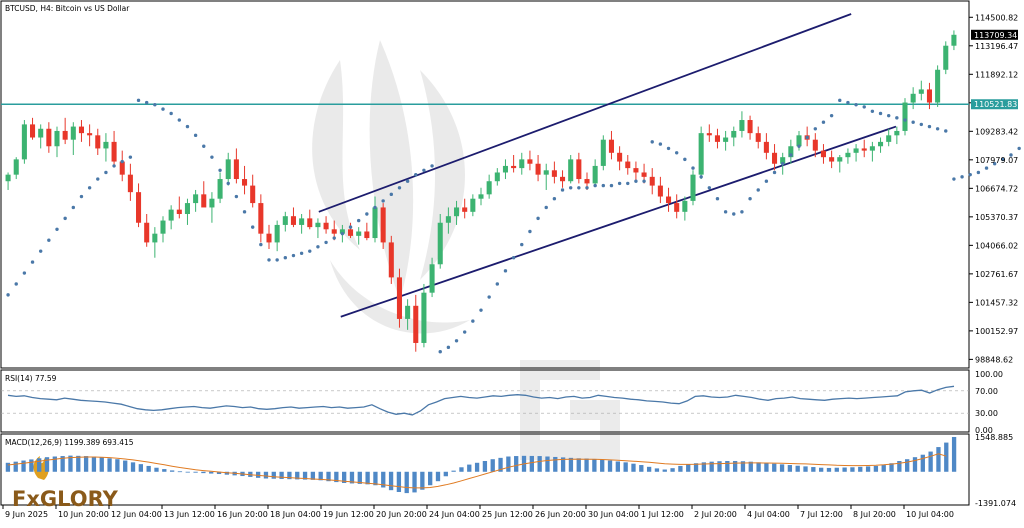 This screenshot has height=528, width=1024. I want to click on rsi-axis-label: 100.00, so click(989, 374).